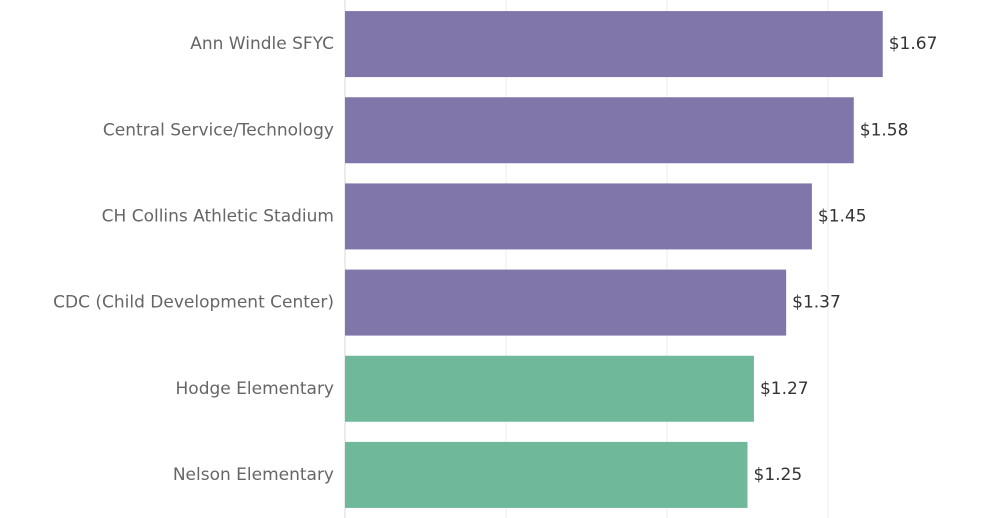 The image size is (989, 518). What do you see at coordinates (784, 389) in the screenshot?
I see `value-label: $1.27` at bounding box center [784, 389].